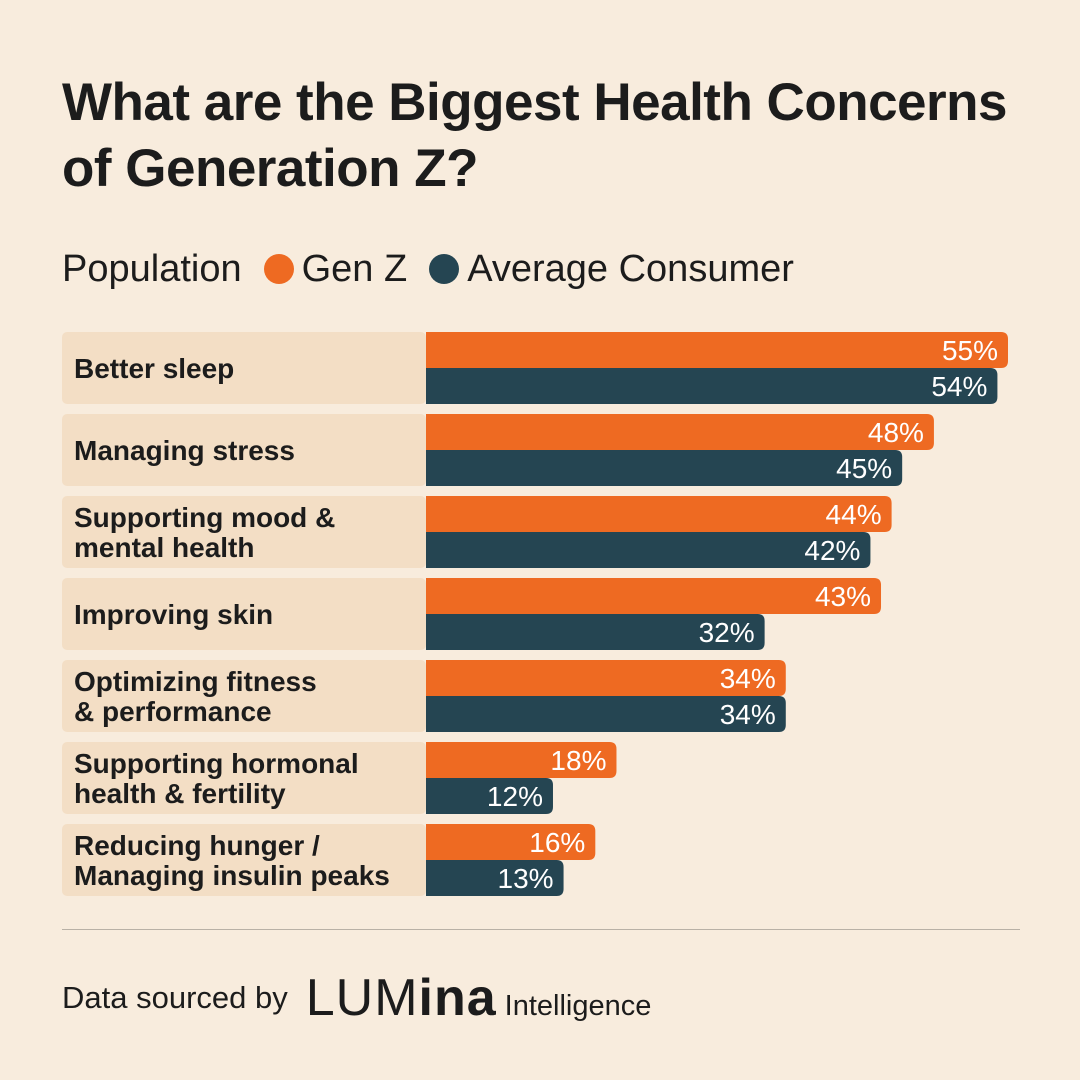  What do you see at coordinates (630, 268) in the screenshot?
I see `legend-label-average-consumer: Average Consumer` at bounding box center [630, 268].